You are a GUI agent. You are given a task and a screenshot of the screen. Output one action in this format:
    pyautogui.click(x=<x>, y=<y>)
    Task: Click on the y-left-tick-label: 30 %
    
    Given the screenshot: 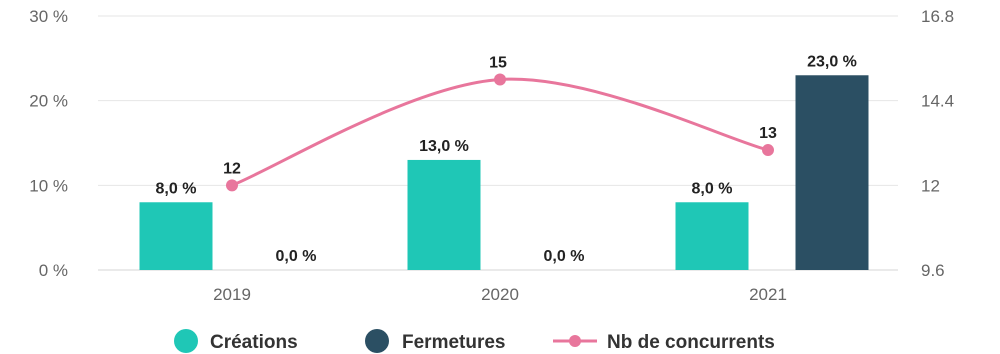 What is the action you would take?
    pyautogui.click(x=48, y=16)
    